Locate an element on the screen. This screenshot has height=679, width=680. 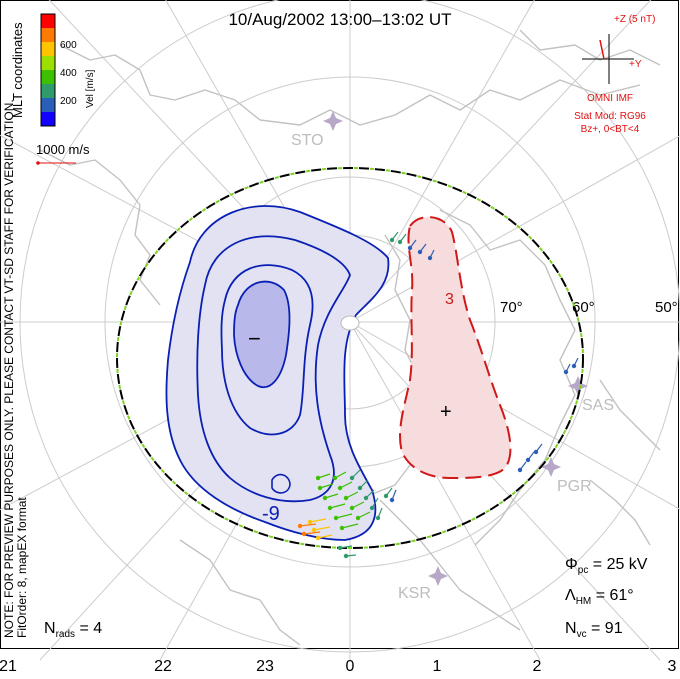
magnetic-pole-marker is located at coordinates (350, 323).